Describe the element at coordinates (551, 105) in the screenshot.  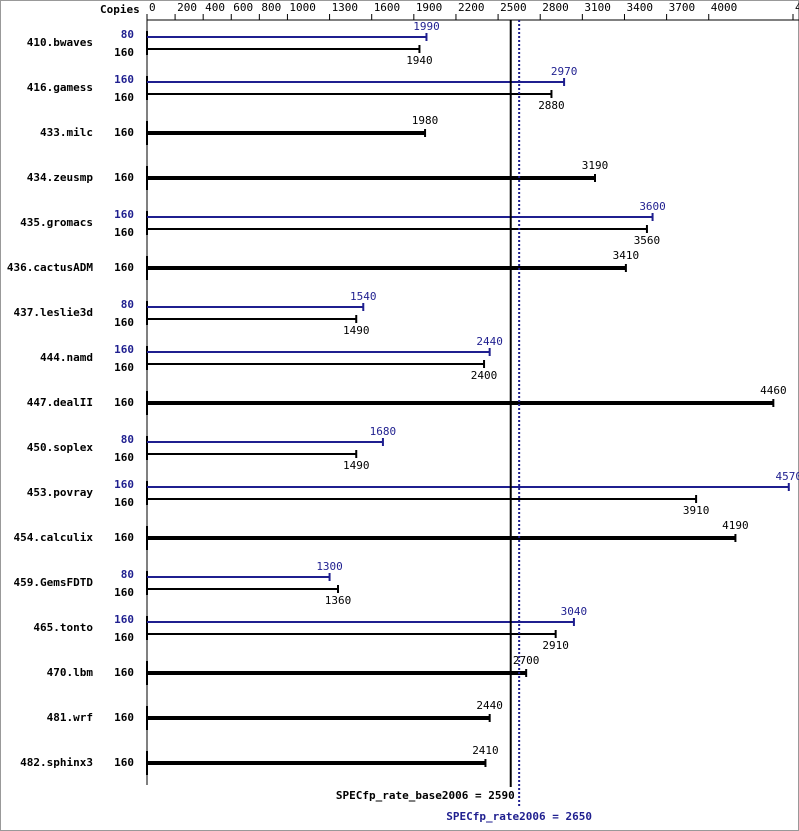
I see `value-label: 2880` at that location.